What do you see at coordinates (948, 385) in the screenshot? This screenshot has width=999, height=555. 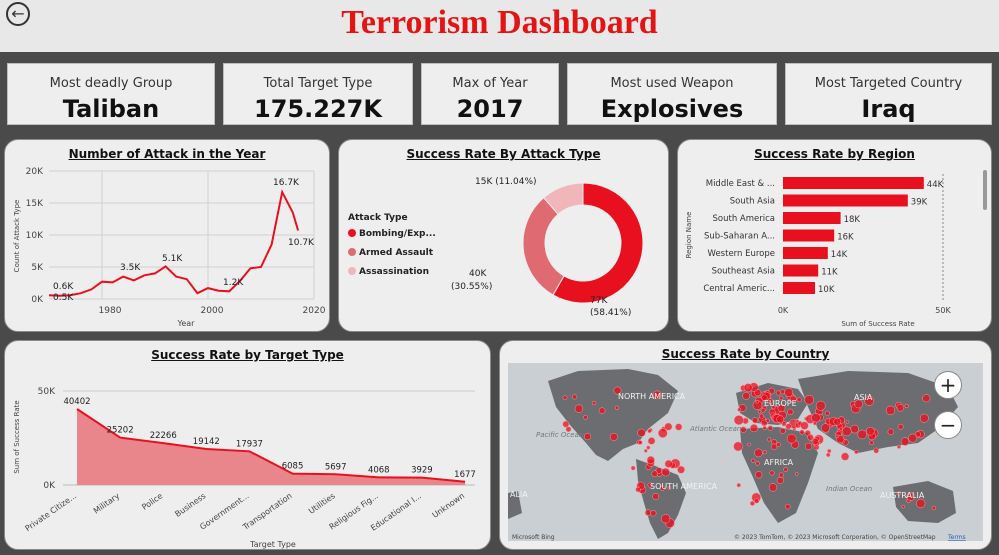 I see `zoom-in-button: +` at bounding box center [948, 385].